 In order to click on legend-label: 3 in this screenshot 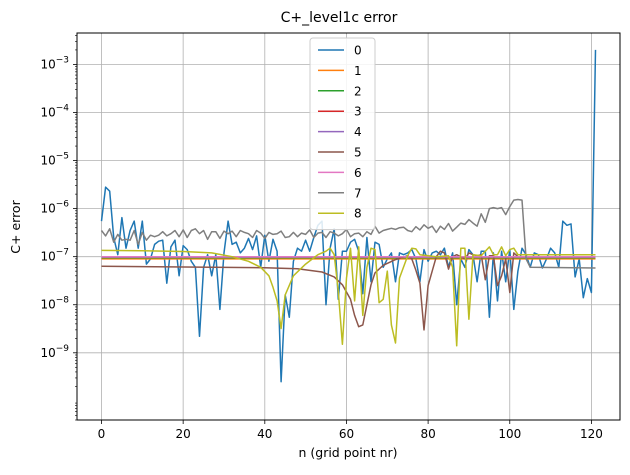, I will do `click(358, 112)`.